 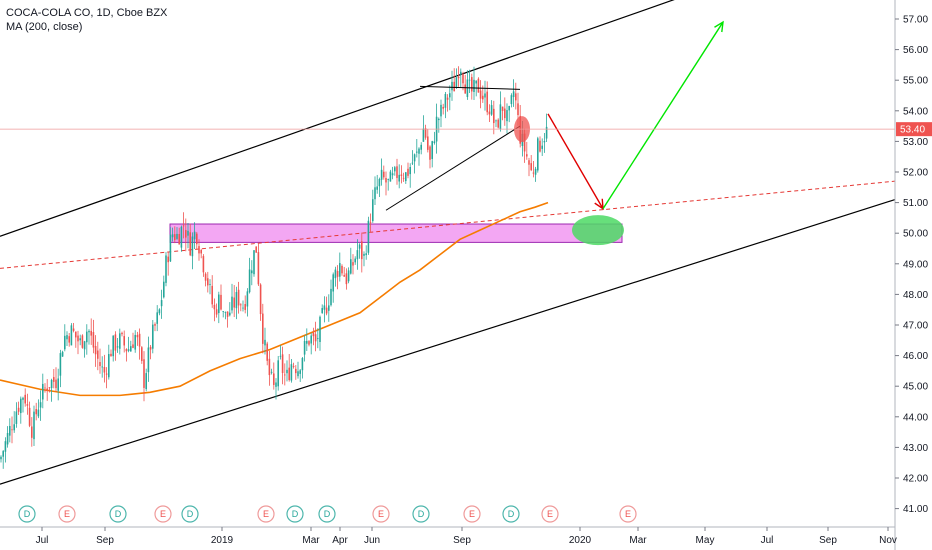 What do you see at coordinates (575, 161) in the screenshot?
I see `sell-arrow` at bounding box center [575, 161].